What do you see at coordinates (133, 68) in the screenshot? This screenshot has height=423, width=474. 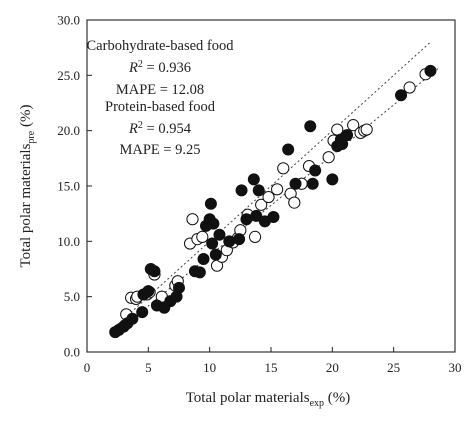 I see `carb-r2-symbol: R` at bounding box center [133, 68].